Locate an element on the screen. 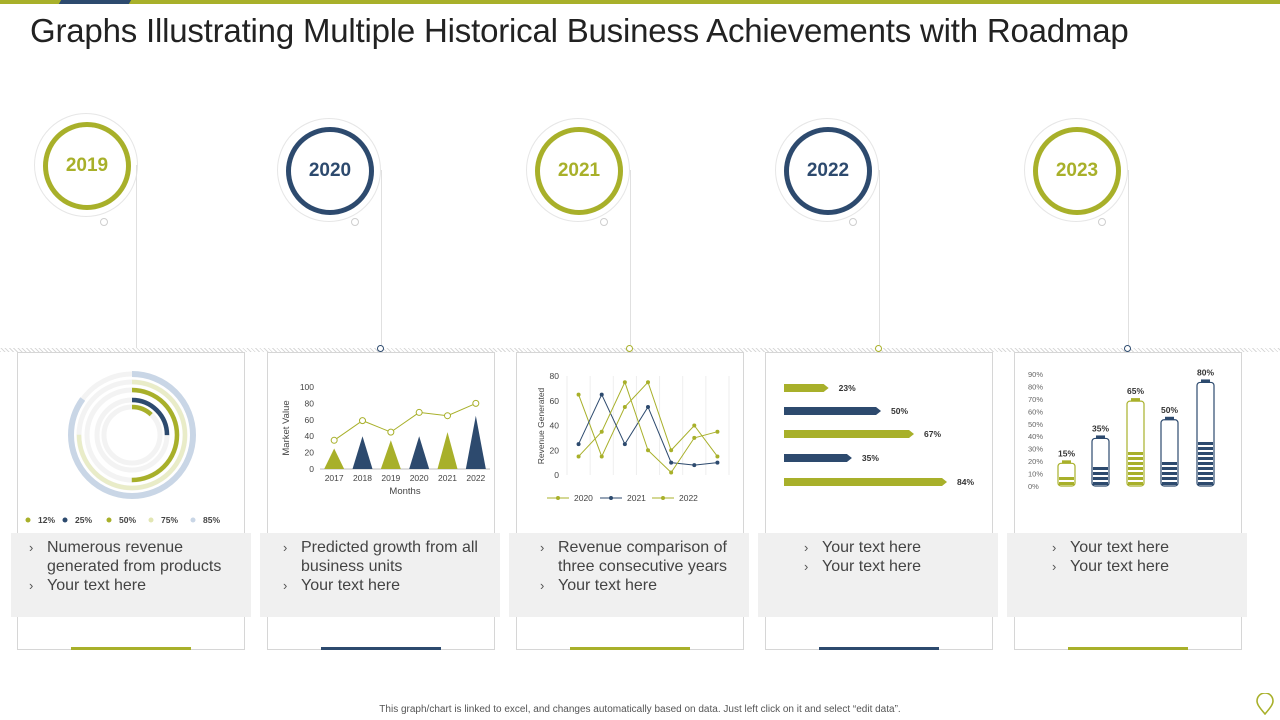 This screenshot has height=720, width=1280. series-line is located at coordinates (648, 419).